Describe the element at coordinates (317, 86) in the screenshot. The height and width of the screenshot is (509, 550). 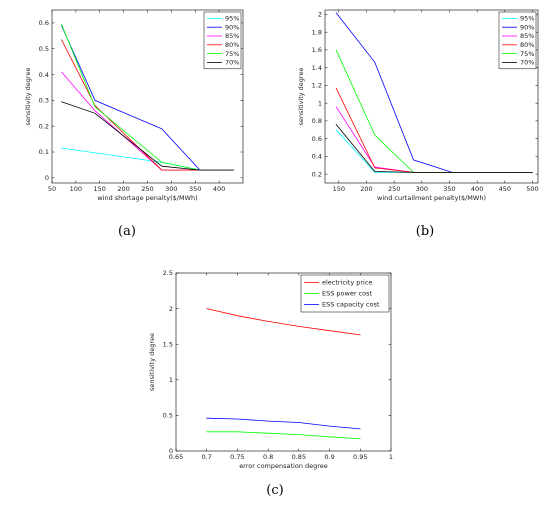
I see `y-tick-label: 1.2` at that location.